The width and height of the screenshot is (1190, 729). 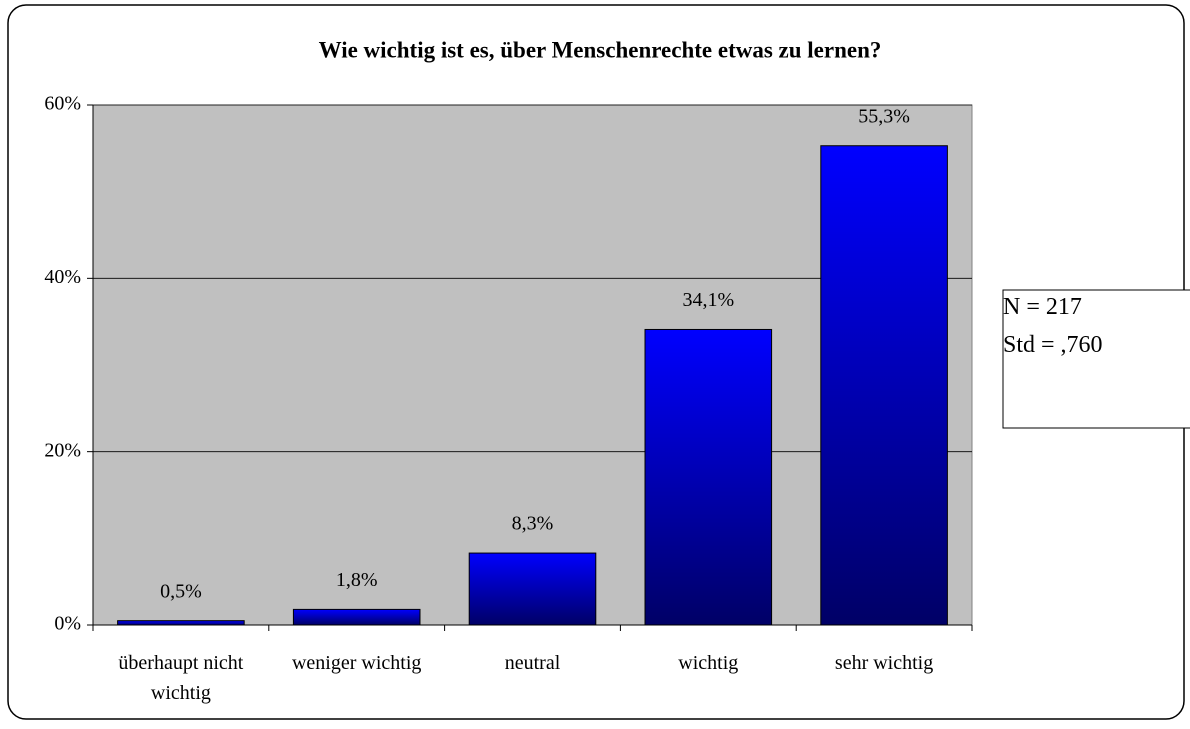 What do you see at coordinates (1042, 307) in the screenshot?
I see `annotation: N = 217` at bounding box center [1042, 307].